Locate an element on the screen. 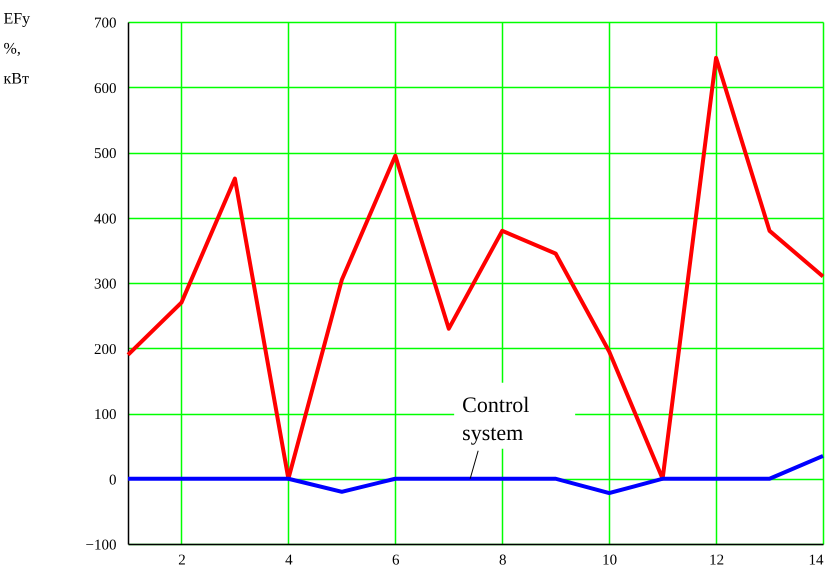  y-tick-label: 0 is located at coordinates (112, 480).